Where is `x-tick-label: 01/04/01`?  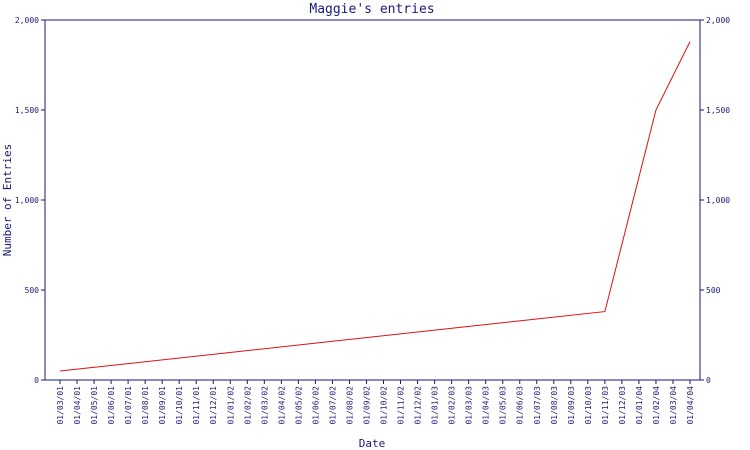
x-tick-label: 01/04/01 is located at coordinates (77, 405).